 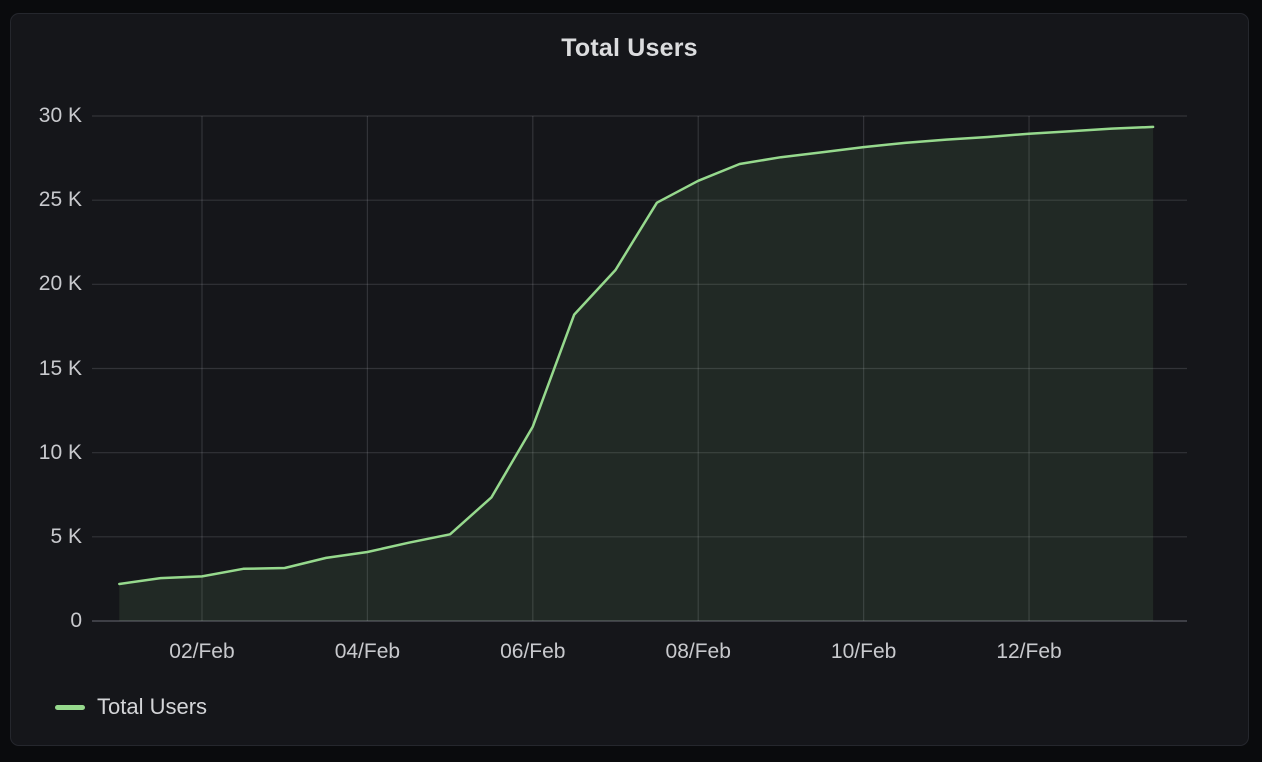 What do you see at coordinates (66, 536) in the screenshot?
I see `y-tick-label: 5 K` at bounding box center [66, 536].